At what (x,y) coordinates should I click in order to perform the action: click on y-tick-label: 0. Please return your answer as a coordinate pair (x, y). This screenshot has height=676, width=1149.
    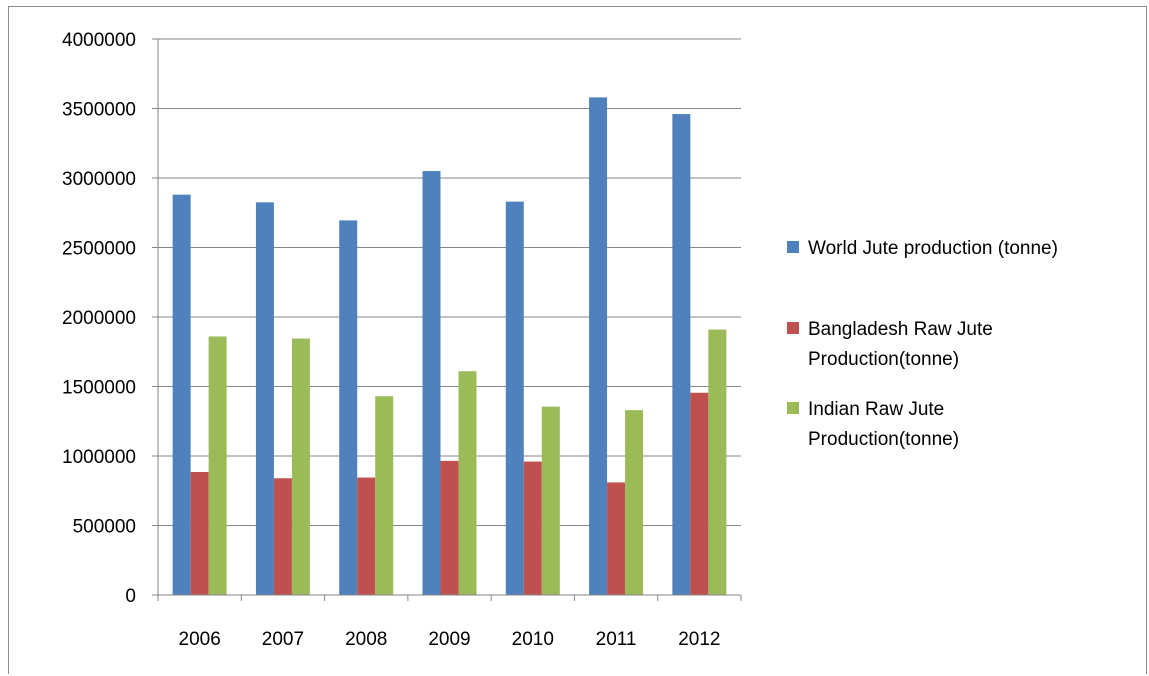
    Looking at the image, I should click on (130, 596).